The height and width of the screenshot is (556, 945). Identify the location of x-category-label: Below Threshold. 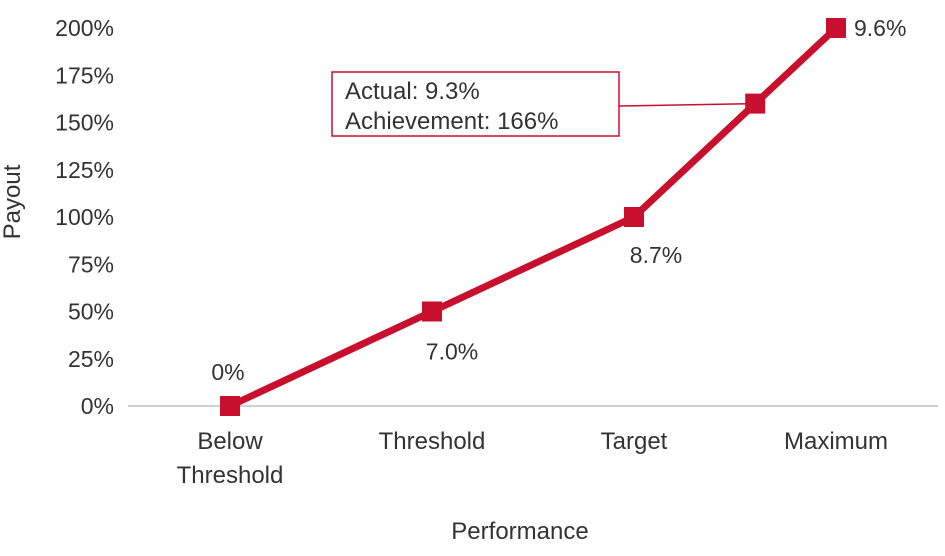
(230, 458).